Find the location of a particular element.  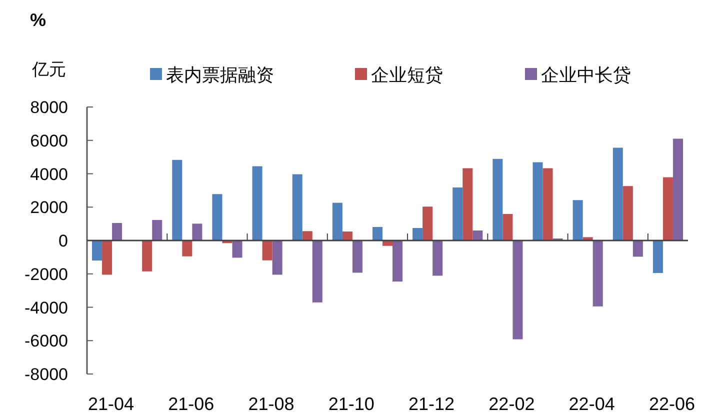

legend-label: 企业短贷 is located at coordinates (407, 75).